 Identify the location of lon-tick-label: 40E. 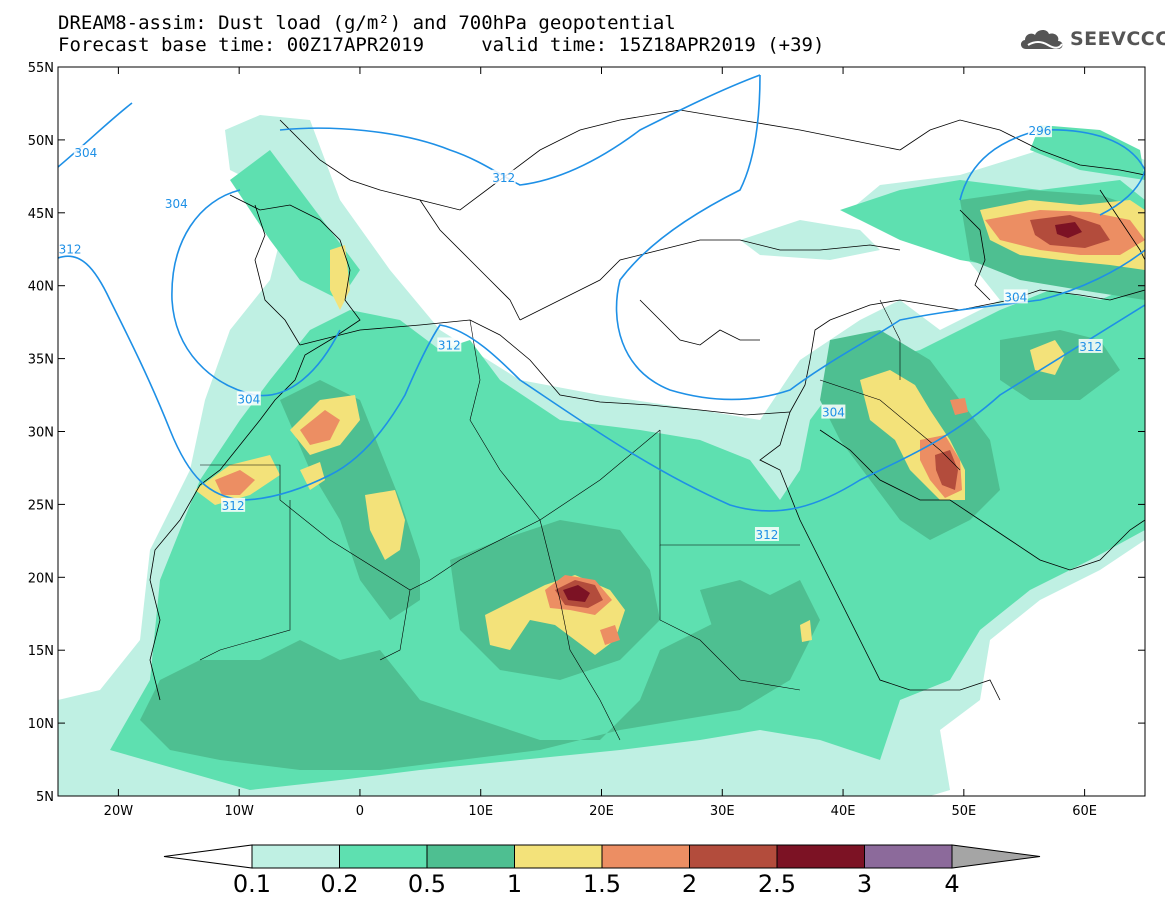
(843, 811).